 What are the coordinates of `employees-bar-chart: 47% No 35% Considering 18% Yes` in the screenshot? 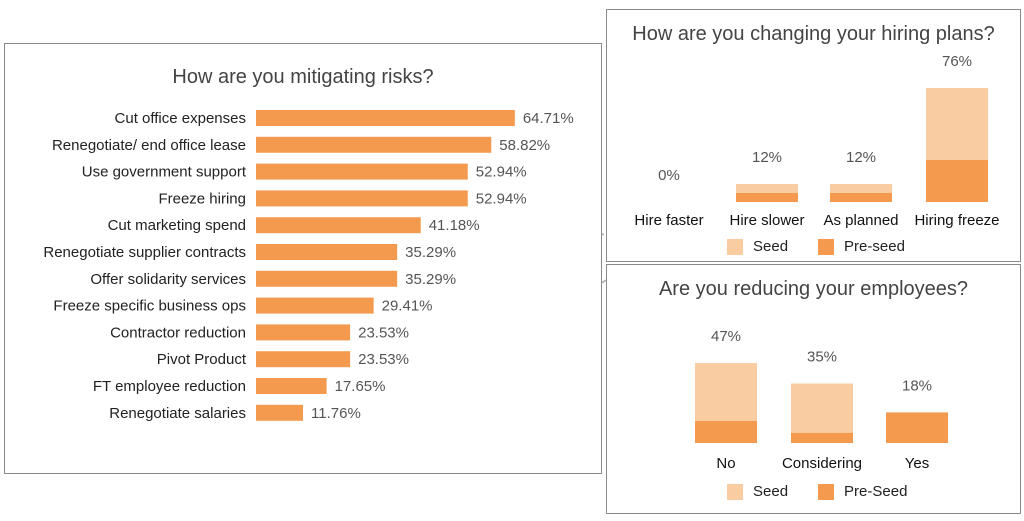 It's located at (821, 400).